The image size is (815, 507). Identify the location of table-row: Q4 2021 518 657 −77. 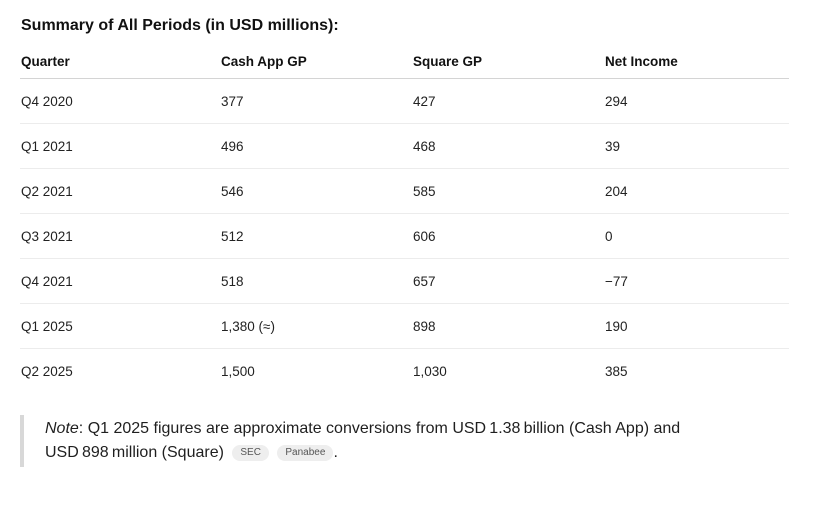
(404, 281).